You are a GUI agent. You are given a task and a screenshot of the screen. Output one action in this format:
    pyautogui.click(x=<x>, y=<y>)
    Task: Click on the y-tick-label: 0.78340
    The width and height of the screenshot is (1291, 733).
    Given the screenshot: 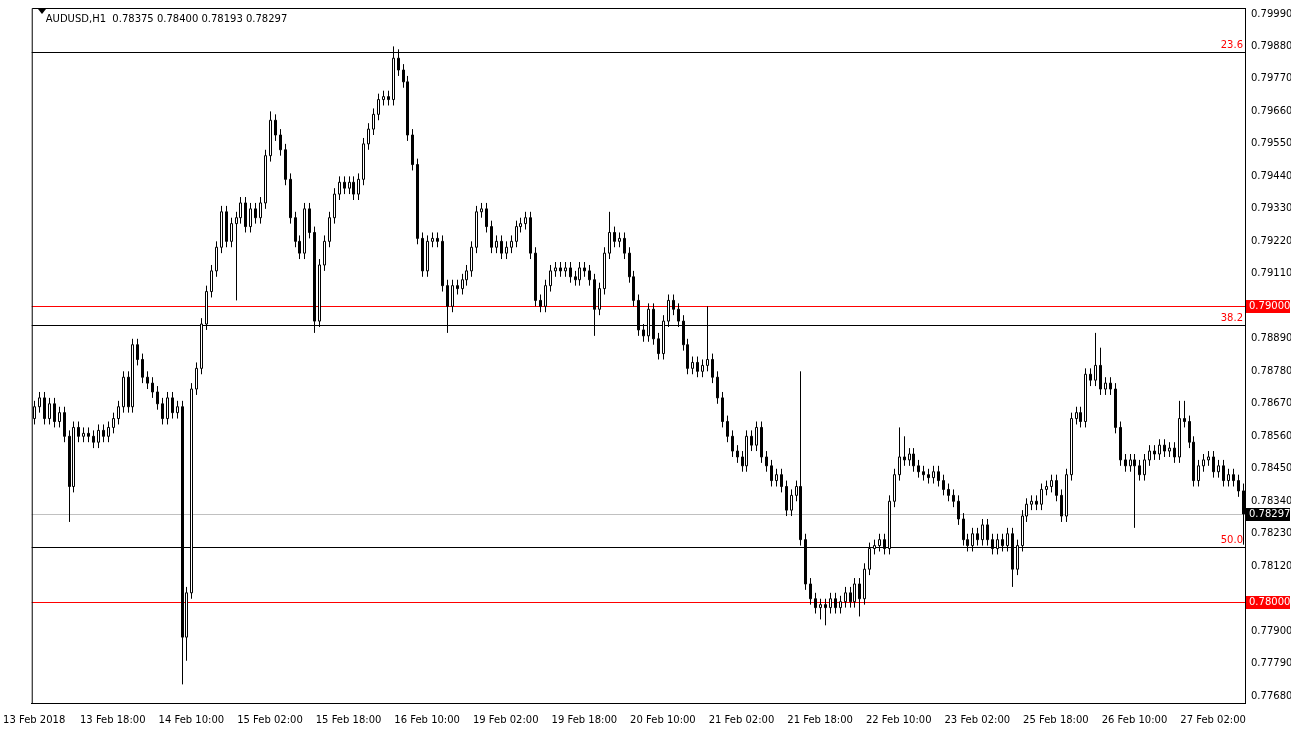 What is the action you would take?
    pyautogui.click(x=1271, y=500)
    